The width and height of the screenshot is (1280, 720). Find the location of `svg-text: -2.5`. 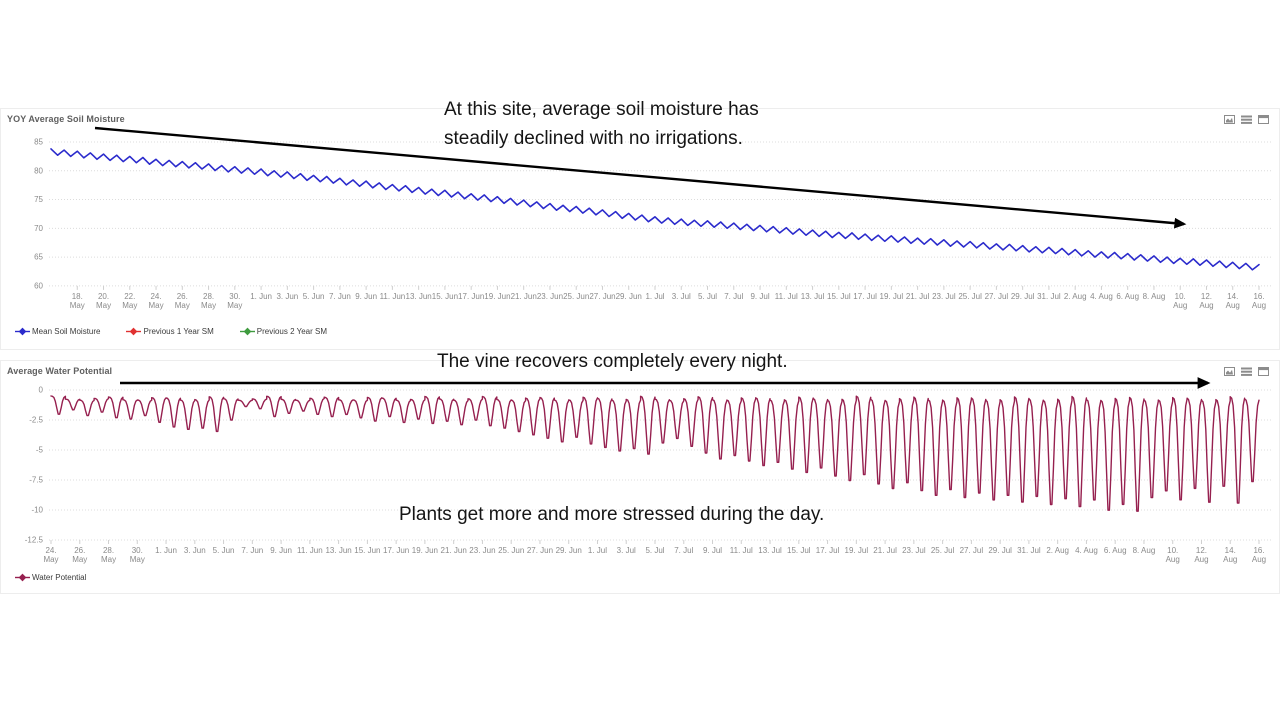

svg-text: -2.5 is located at coordinates (36, 420).